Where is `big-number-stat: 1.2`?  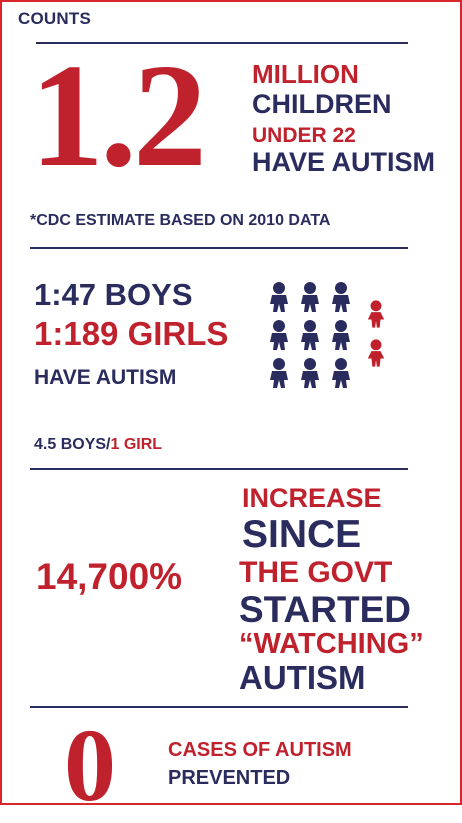
big-number-stat: 1.2 is located at coordinates (118, 116).